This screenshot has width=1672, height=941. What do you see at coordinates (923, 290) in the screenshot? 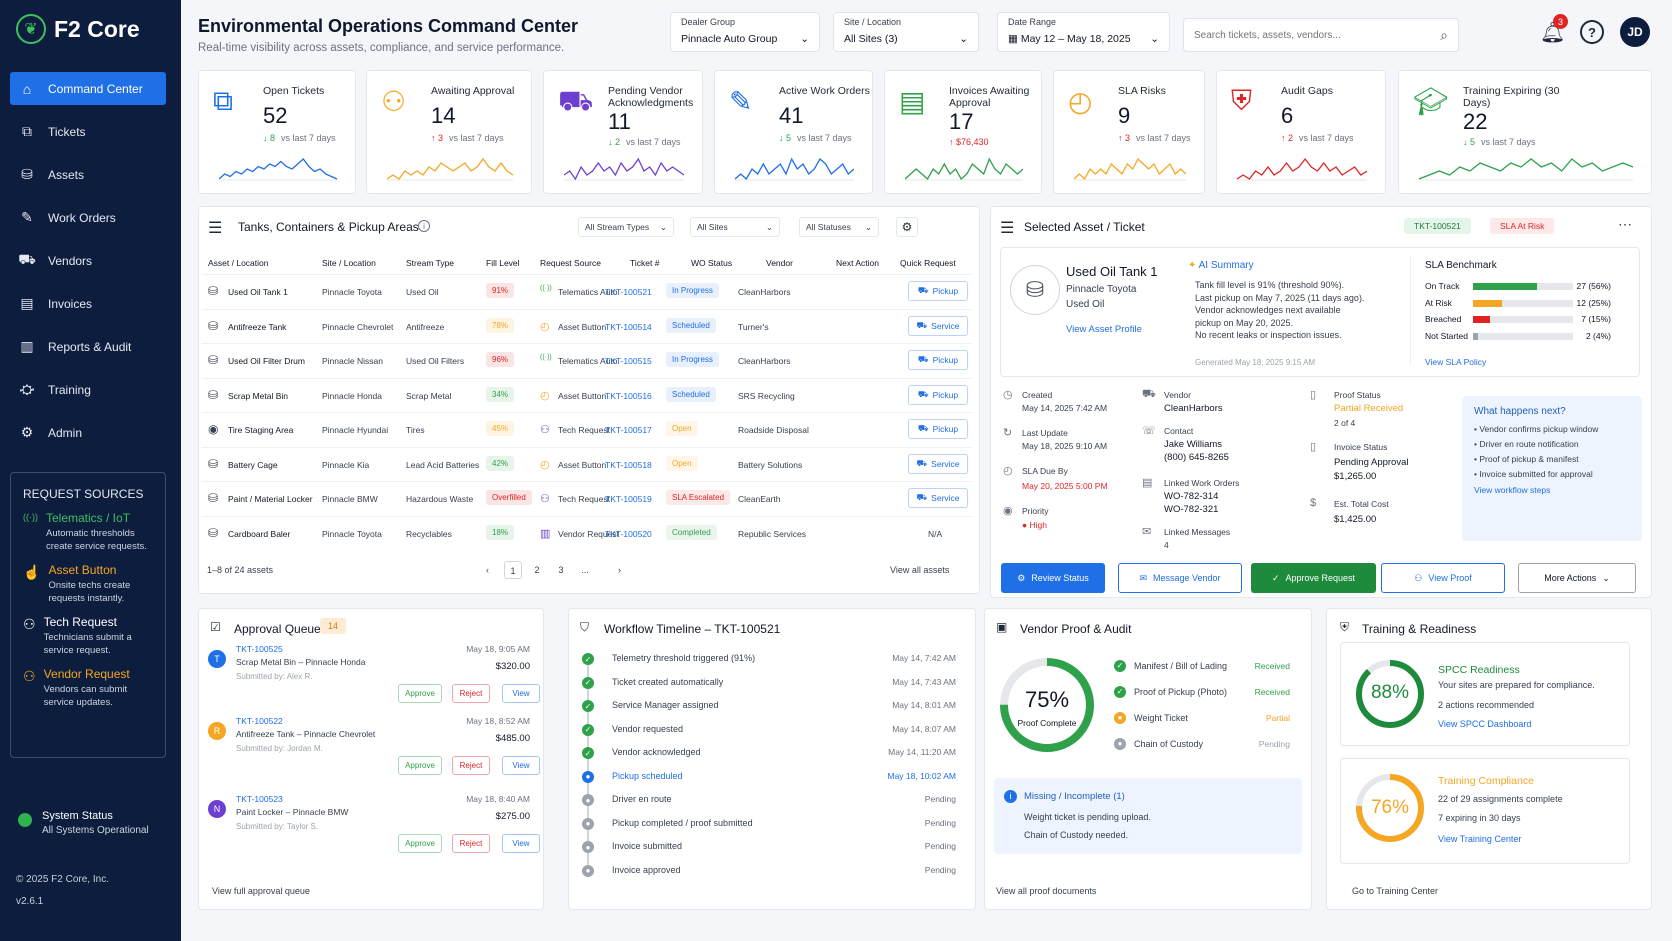
I see `truck-icon: ⛟` at bounding box center [923, 290].